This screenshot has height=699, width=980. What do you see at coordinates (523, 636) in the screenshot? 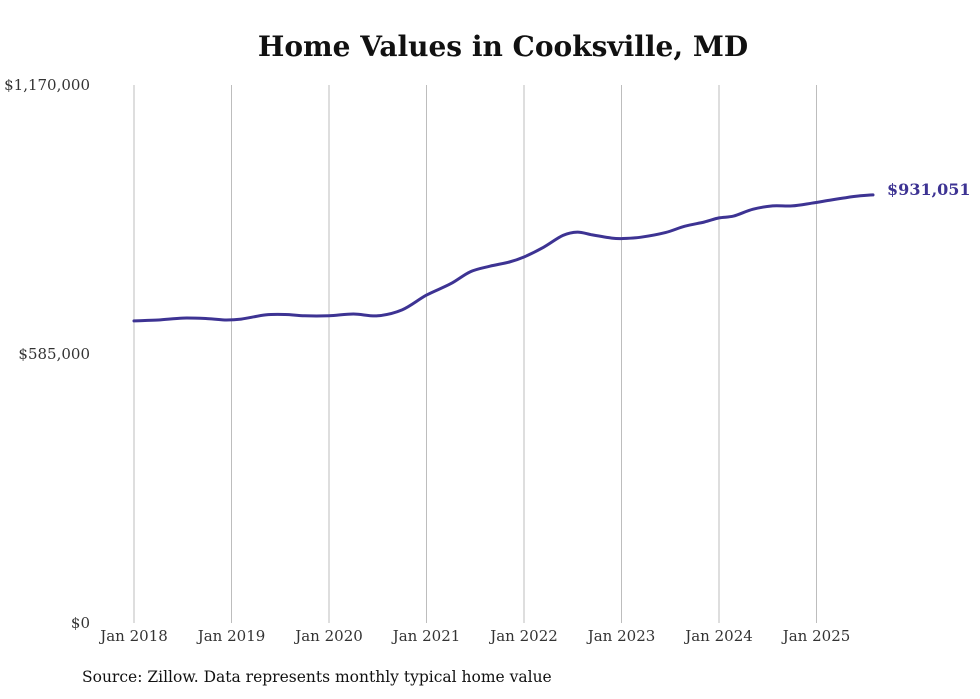
I see `x-tick-label: Jan 2022` at bounding box center [523, 636].